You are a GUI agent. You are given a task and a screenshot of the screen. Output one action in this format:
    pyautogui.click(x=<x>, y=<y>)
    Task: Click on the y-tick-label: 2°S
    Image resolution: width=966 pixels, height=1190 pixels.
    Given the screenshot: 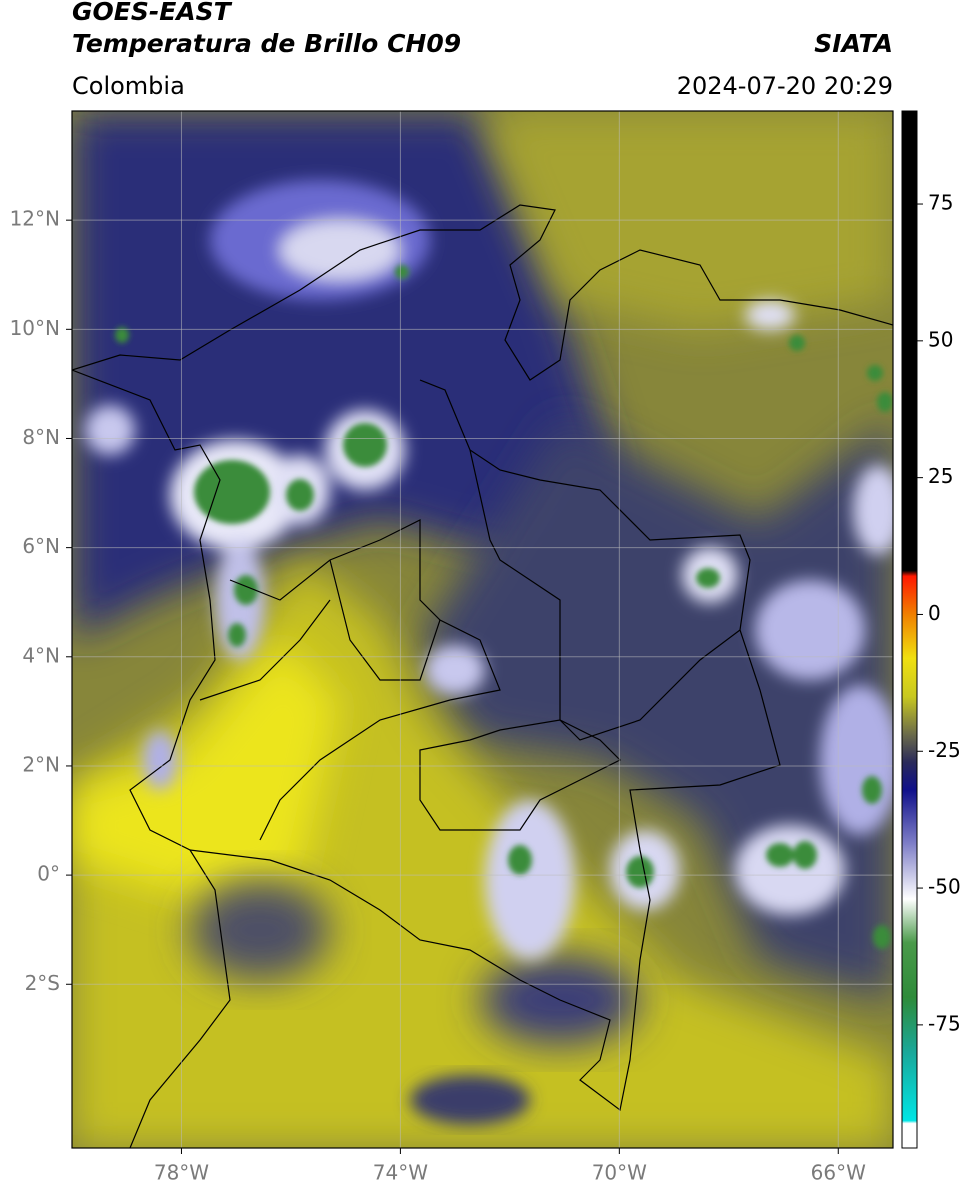 What is the action you would take?
    pyautogui.click(x=42, y=983)
    